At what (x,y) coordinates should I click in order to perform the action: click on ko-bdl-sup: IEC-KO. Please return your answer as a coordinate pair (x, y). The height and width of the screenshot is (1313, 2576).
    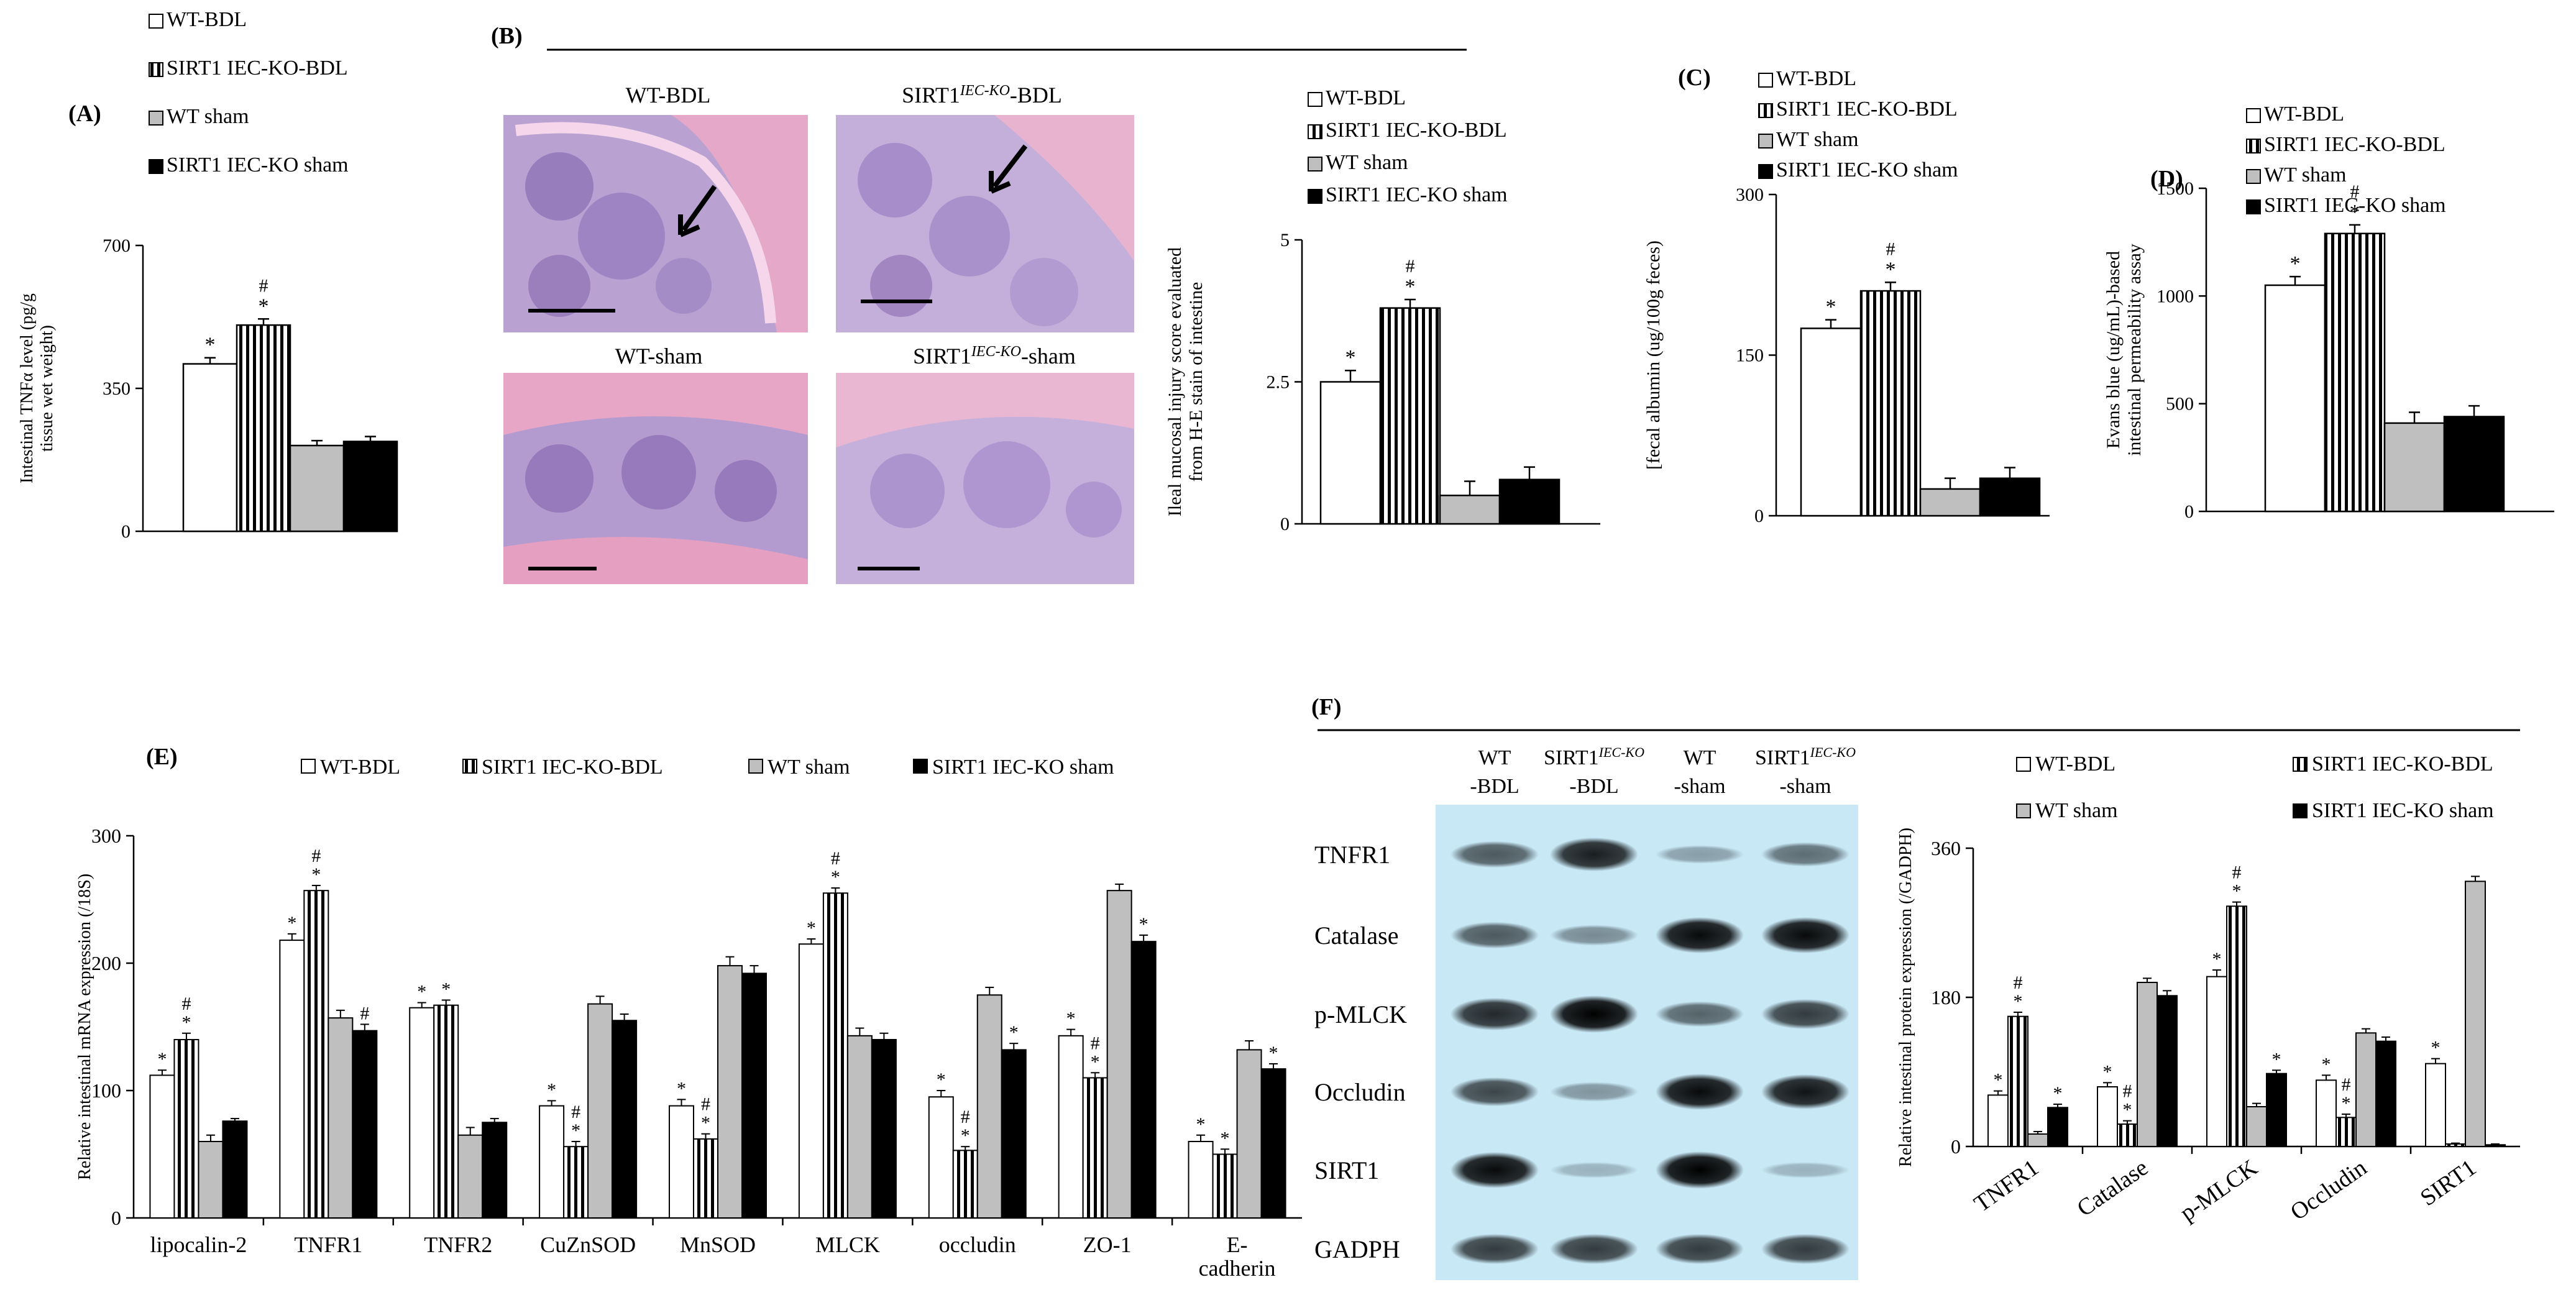
    Looking at the image, I should click on (985, 91).